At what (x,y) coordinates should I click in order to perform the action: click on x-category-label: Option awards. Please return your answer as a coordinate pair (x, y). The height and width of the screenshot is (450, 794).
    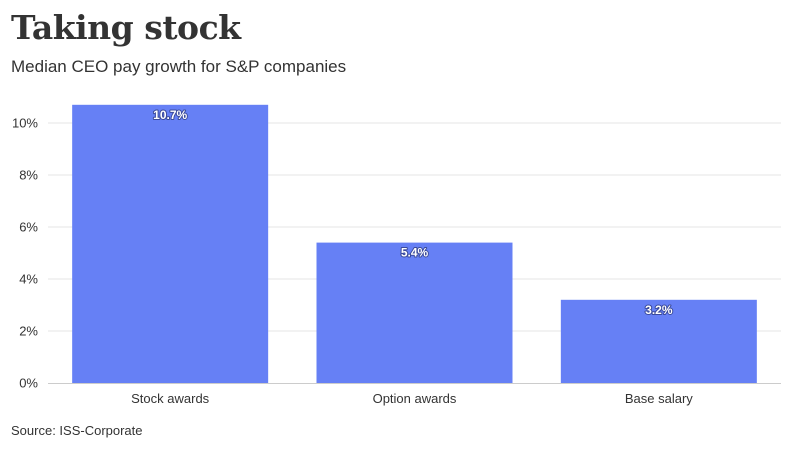
    Looking at the image, I should click on (415, 398).